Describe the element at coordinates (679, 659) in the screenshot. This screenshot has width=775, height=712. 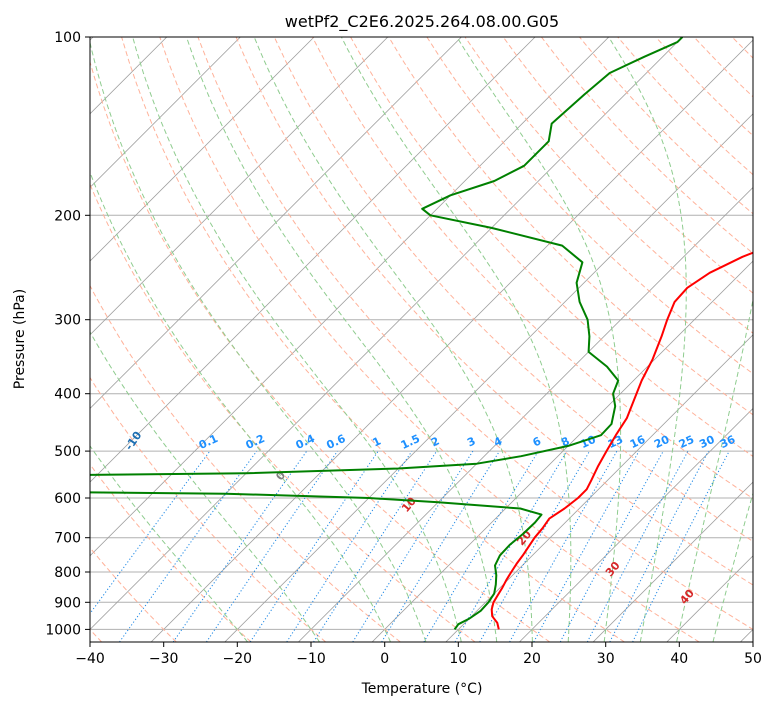
I see `x-tick-label: 40` at that location.